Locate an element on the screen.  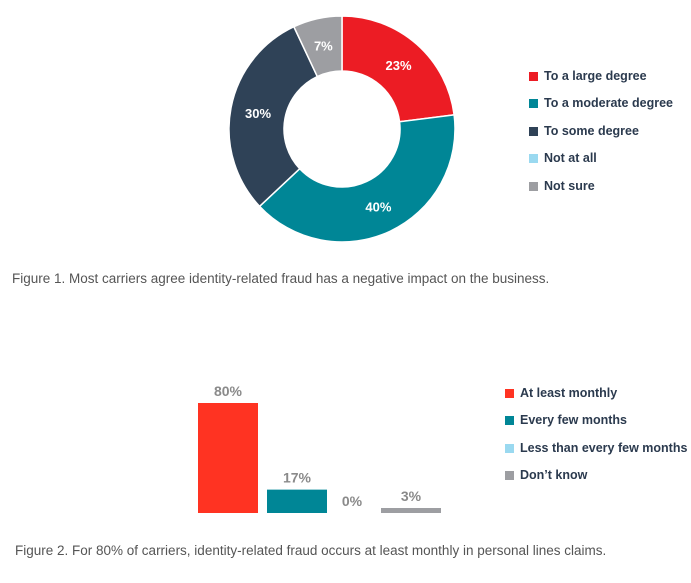
bar-legend-item: Less than every few months is located at coordinates (596, 448).